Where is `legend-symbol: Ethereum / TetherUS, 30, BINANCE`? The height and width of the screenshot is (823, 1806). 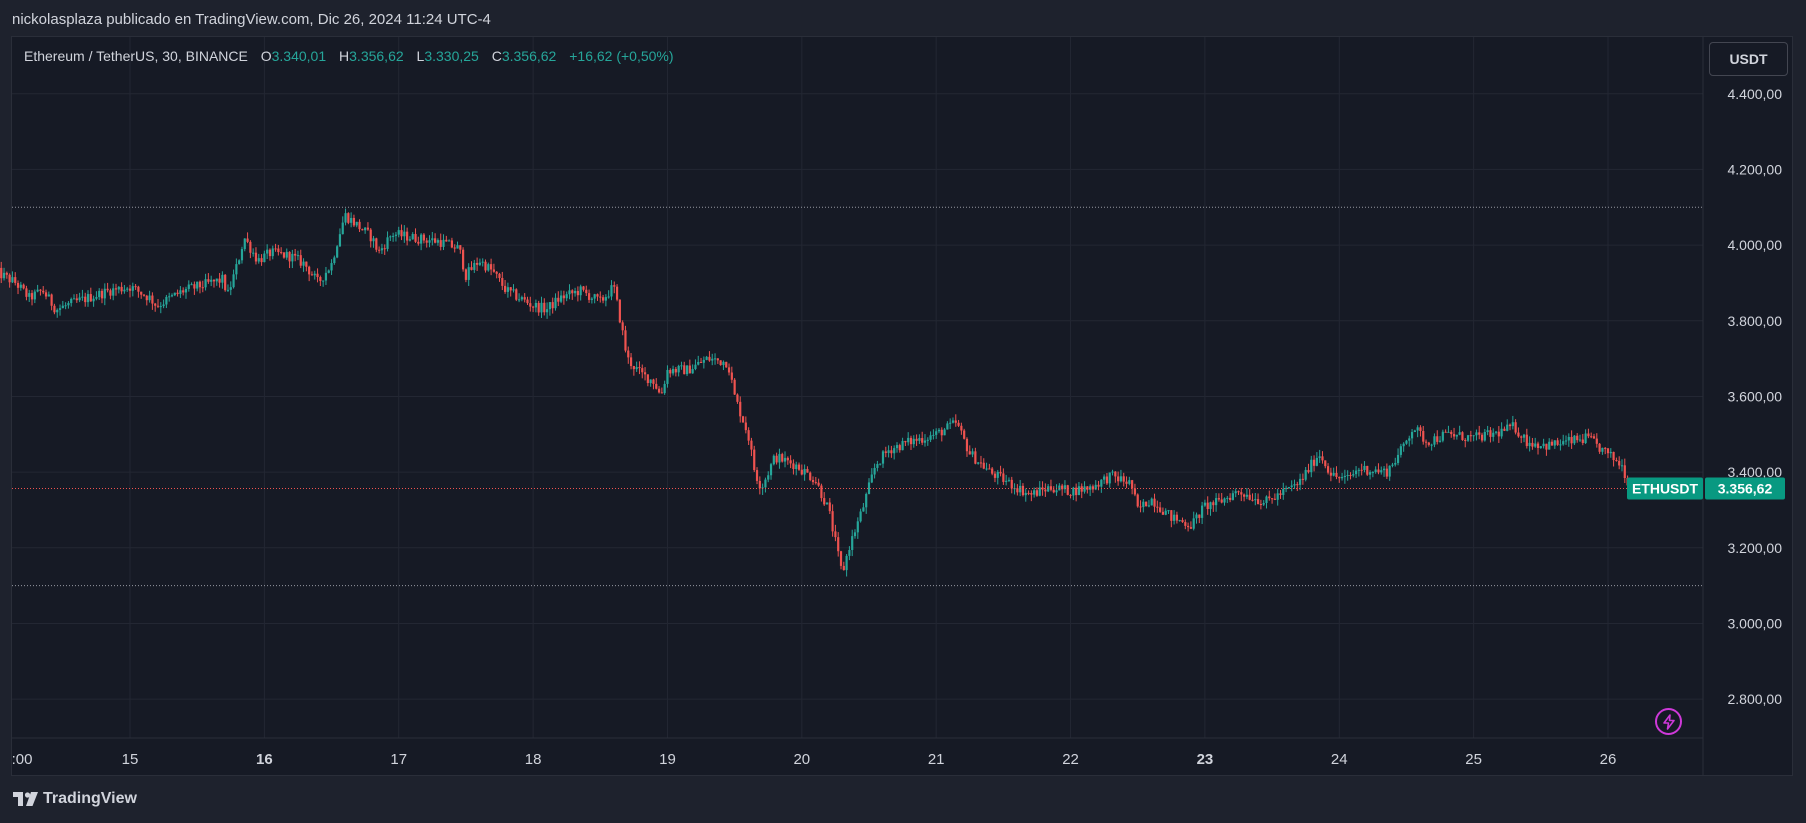
legend-symbol: Ethereum / TetherUS, 30, BINANCE is located at coordinates (136, 56).